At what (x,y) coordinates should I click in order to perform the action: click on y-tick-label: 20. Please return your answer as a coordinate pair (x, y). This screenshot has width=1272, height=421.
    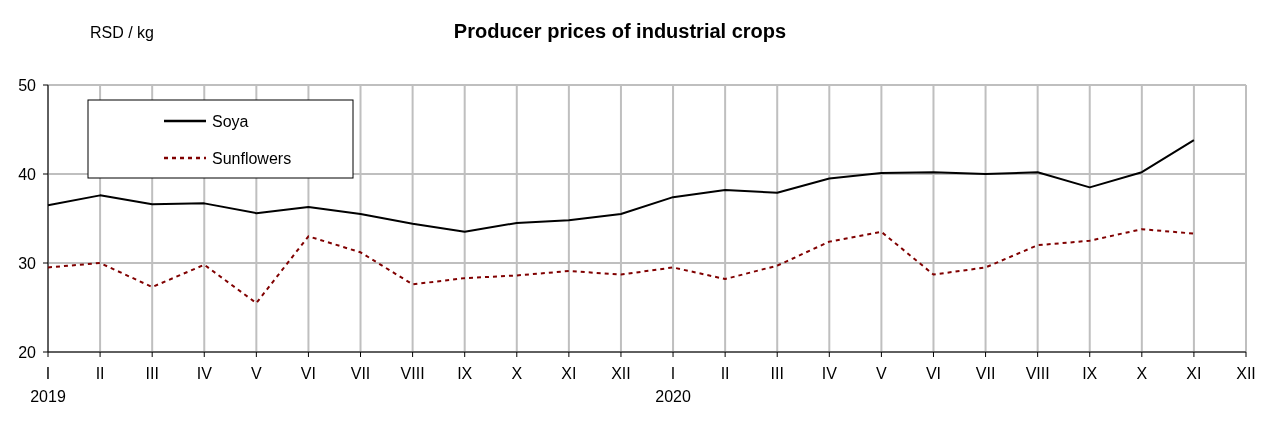
    Looking at the image, I should click on (27, 352).